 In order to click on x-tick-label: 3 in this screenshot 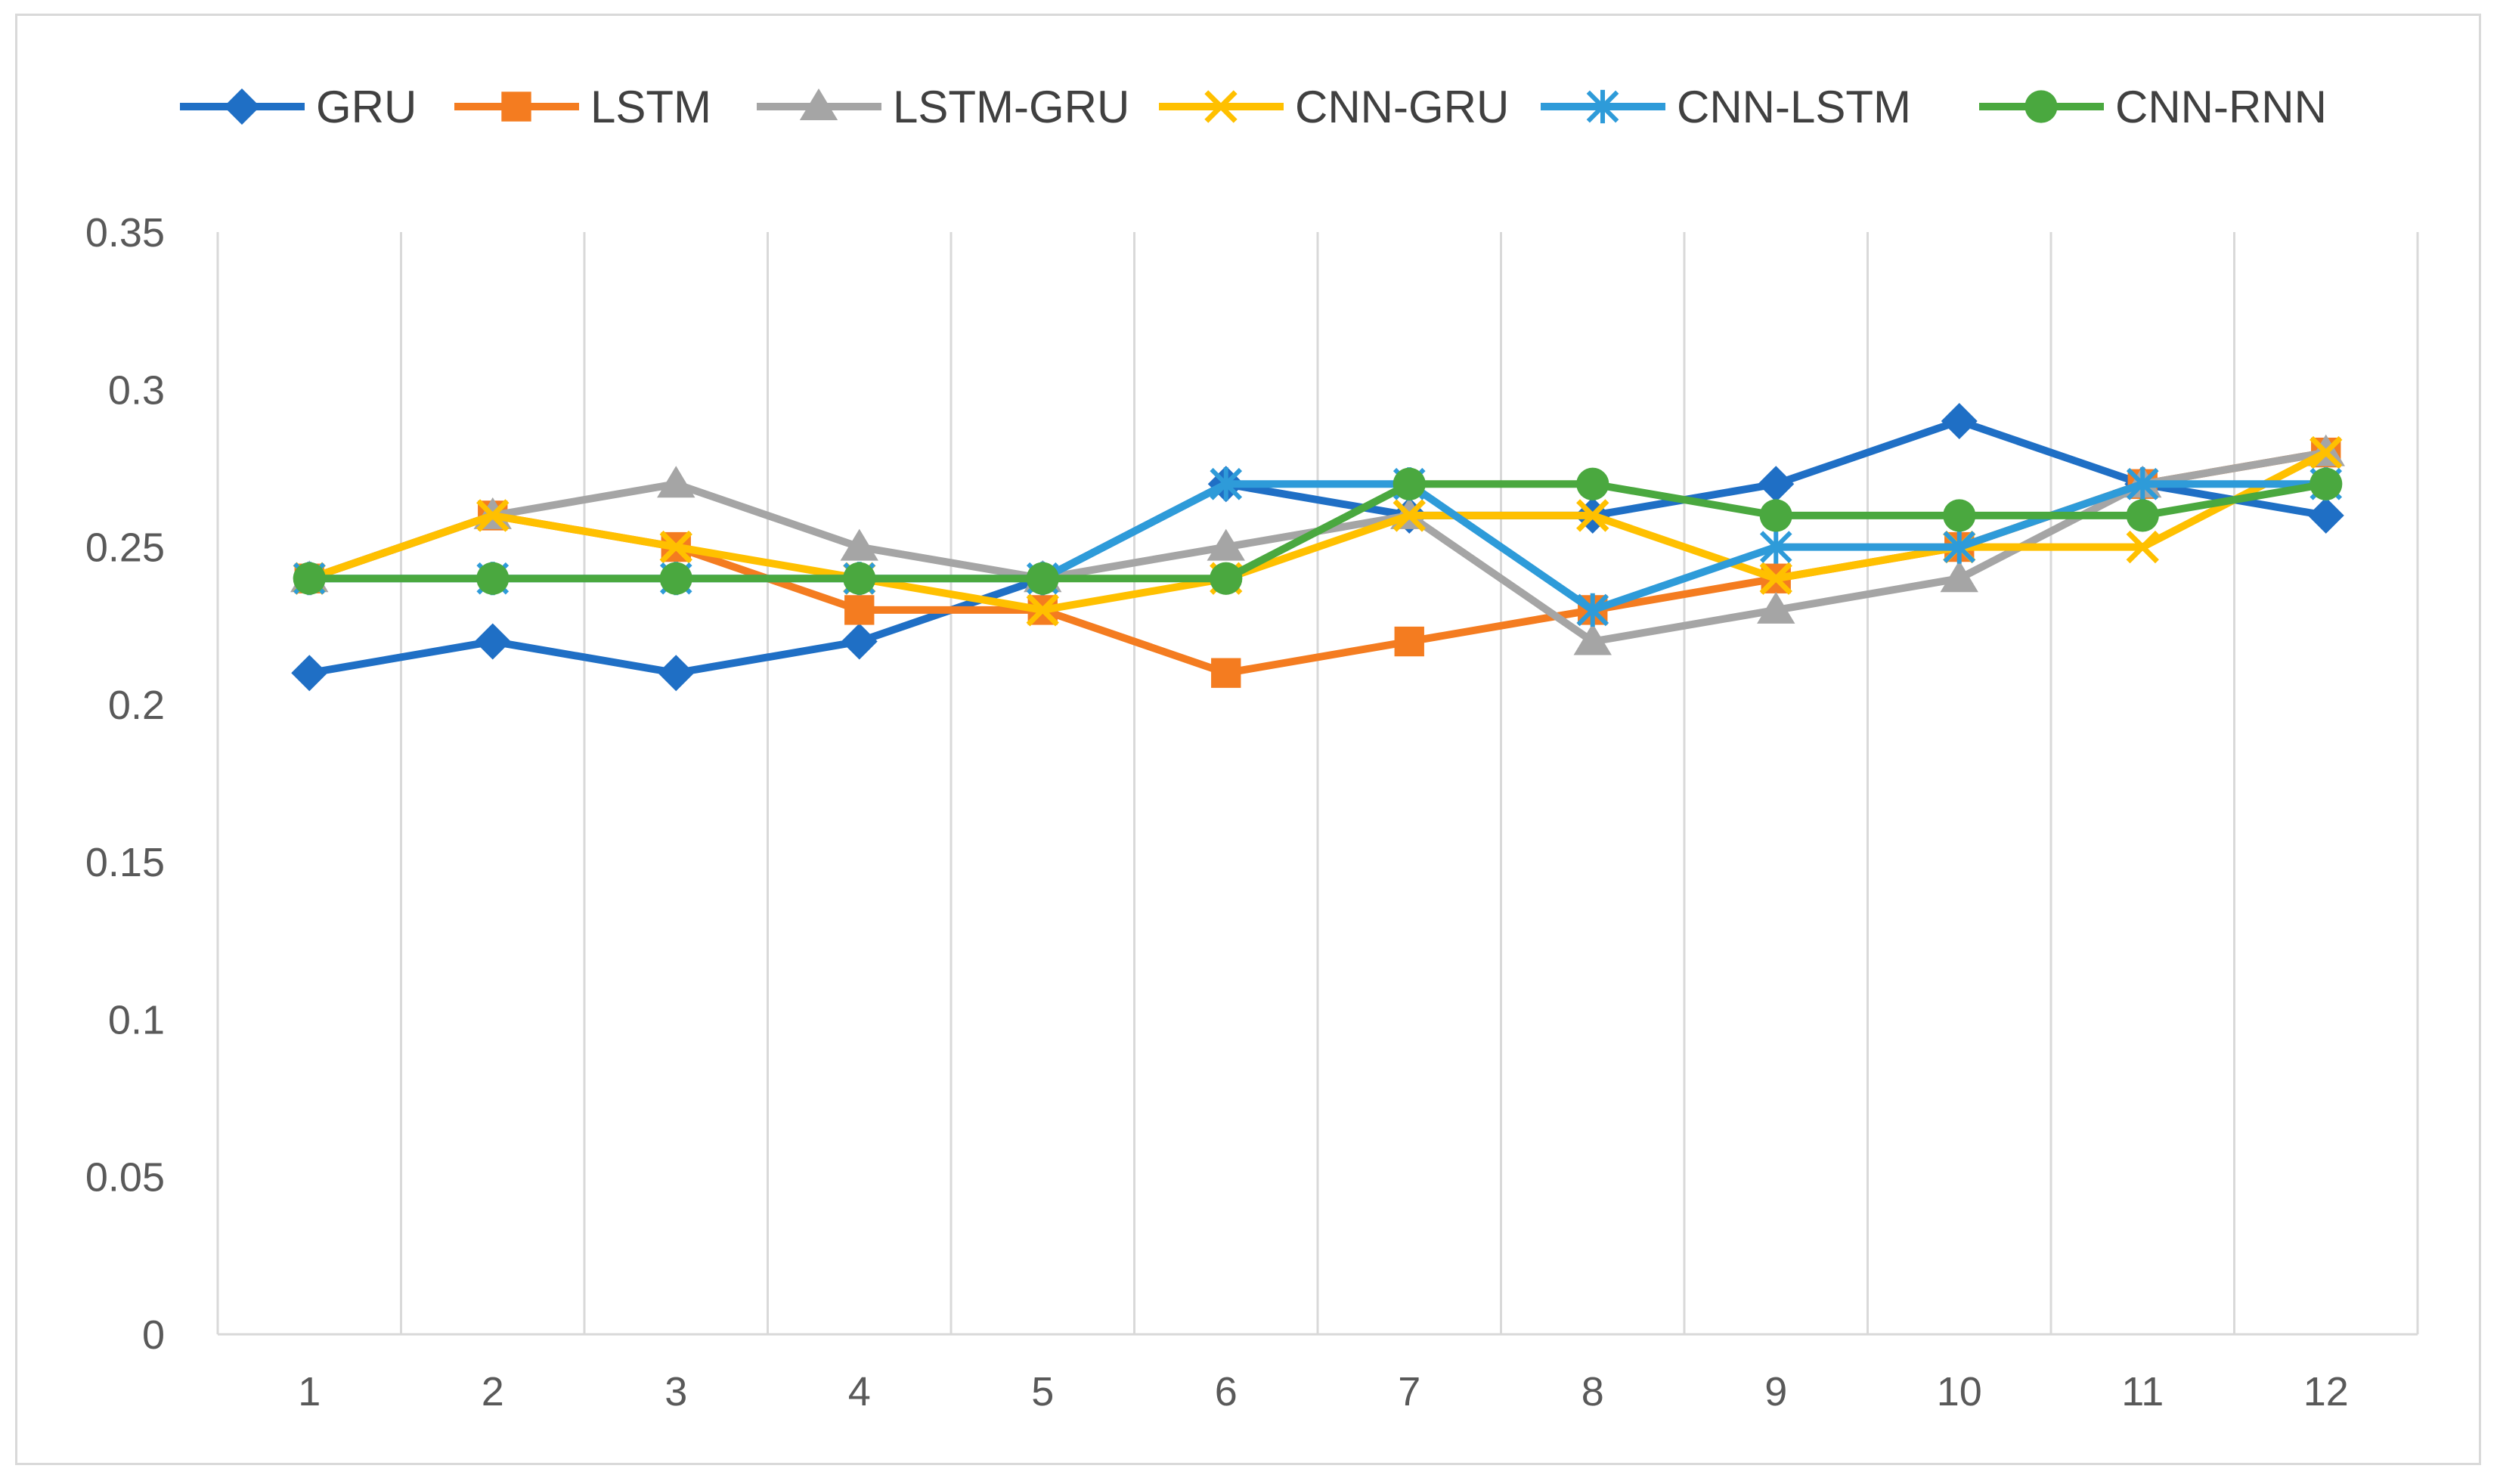, I will do `click(675, 1391)`.